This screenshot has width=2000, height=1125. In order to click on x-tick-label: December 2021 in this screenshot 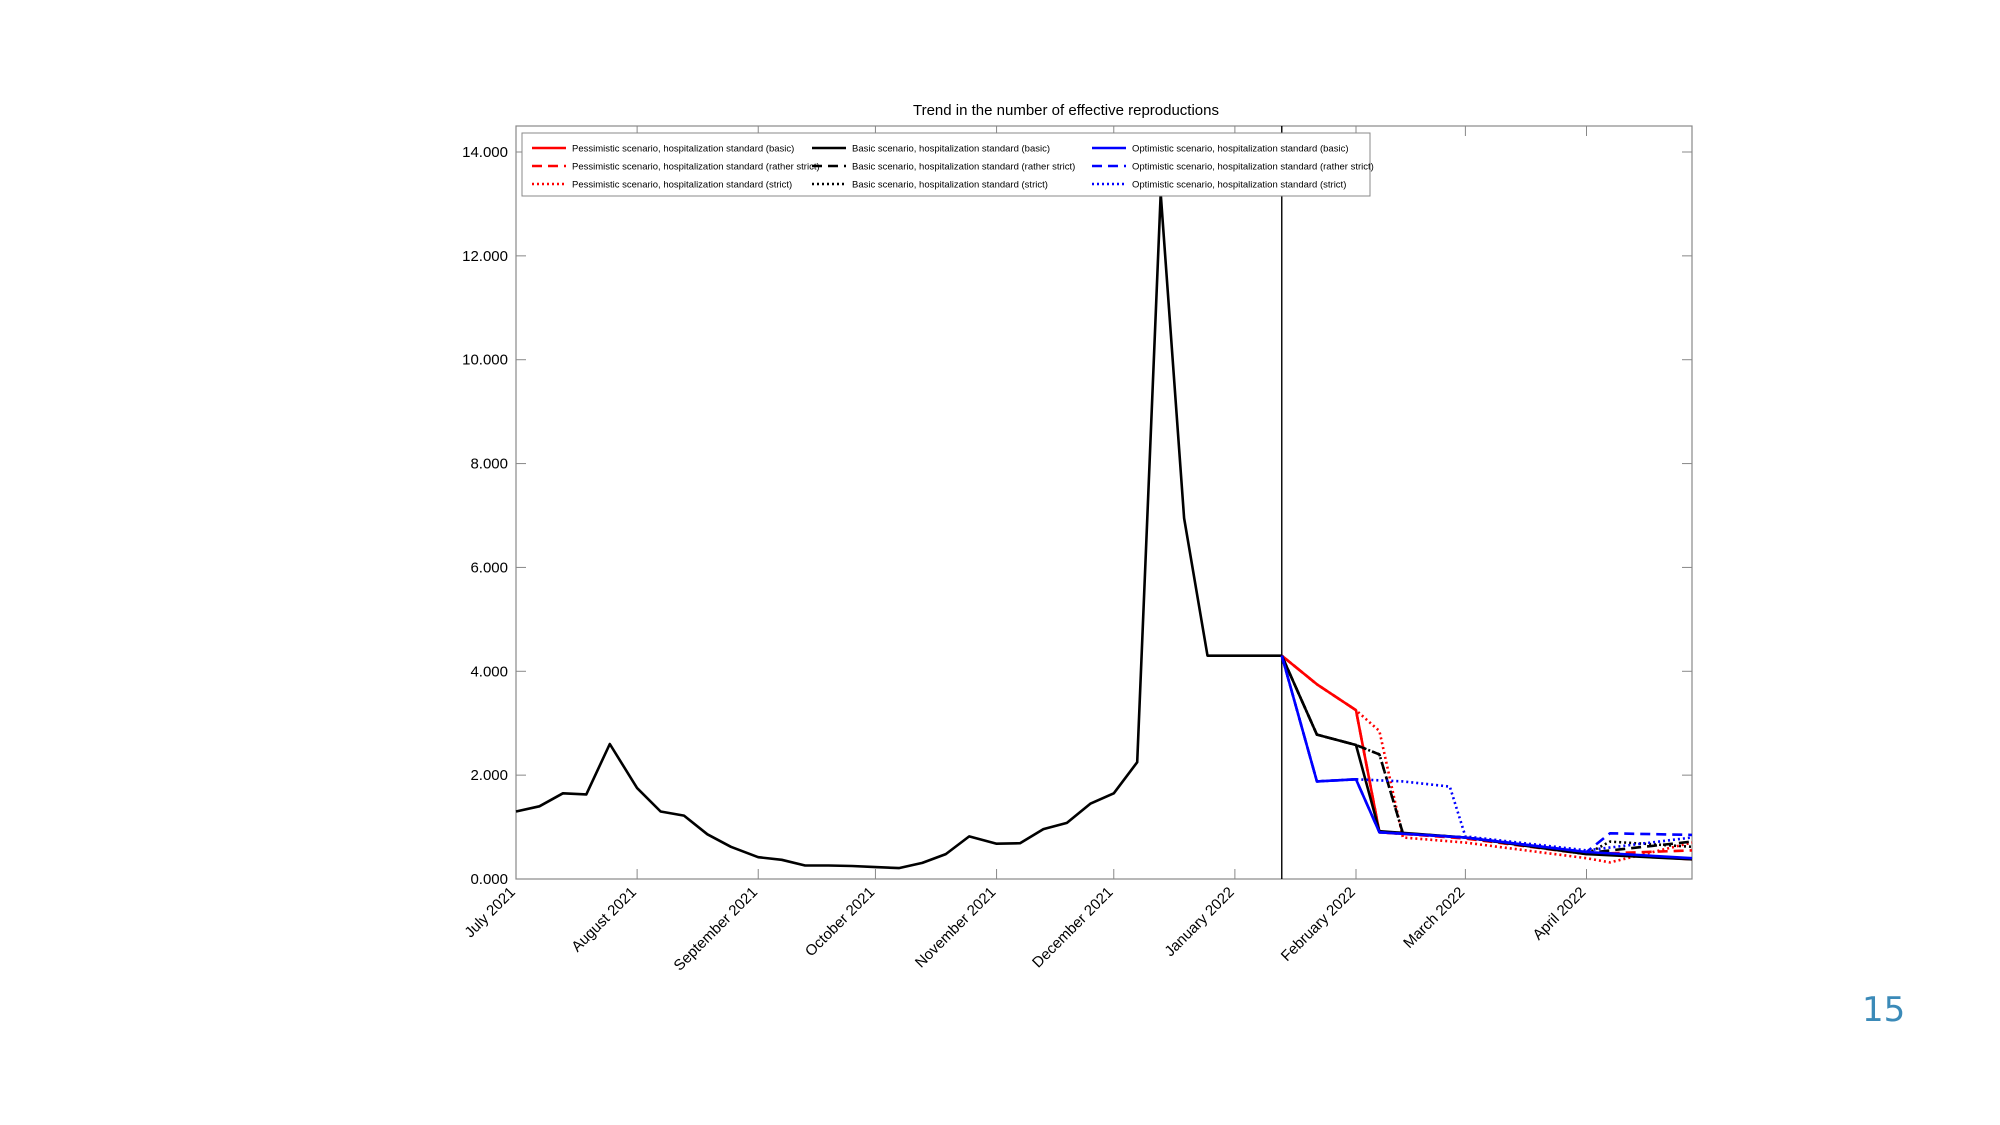, I will do `click(1072, 927)`.